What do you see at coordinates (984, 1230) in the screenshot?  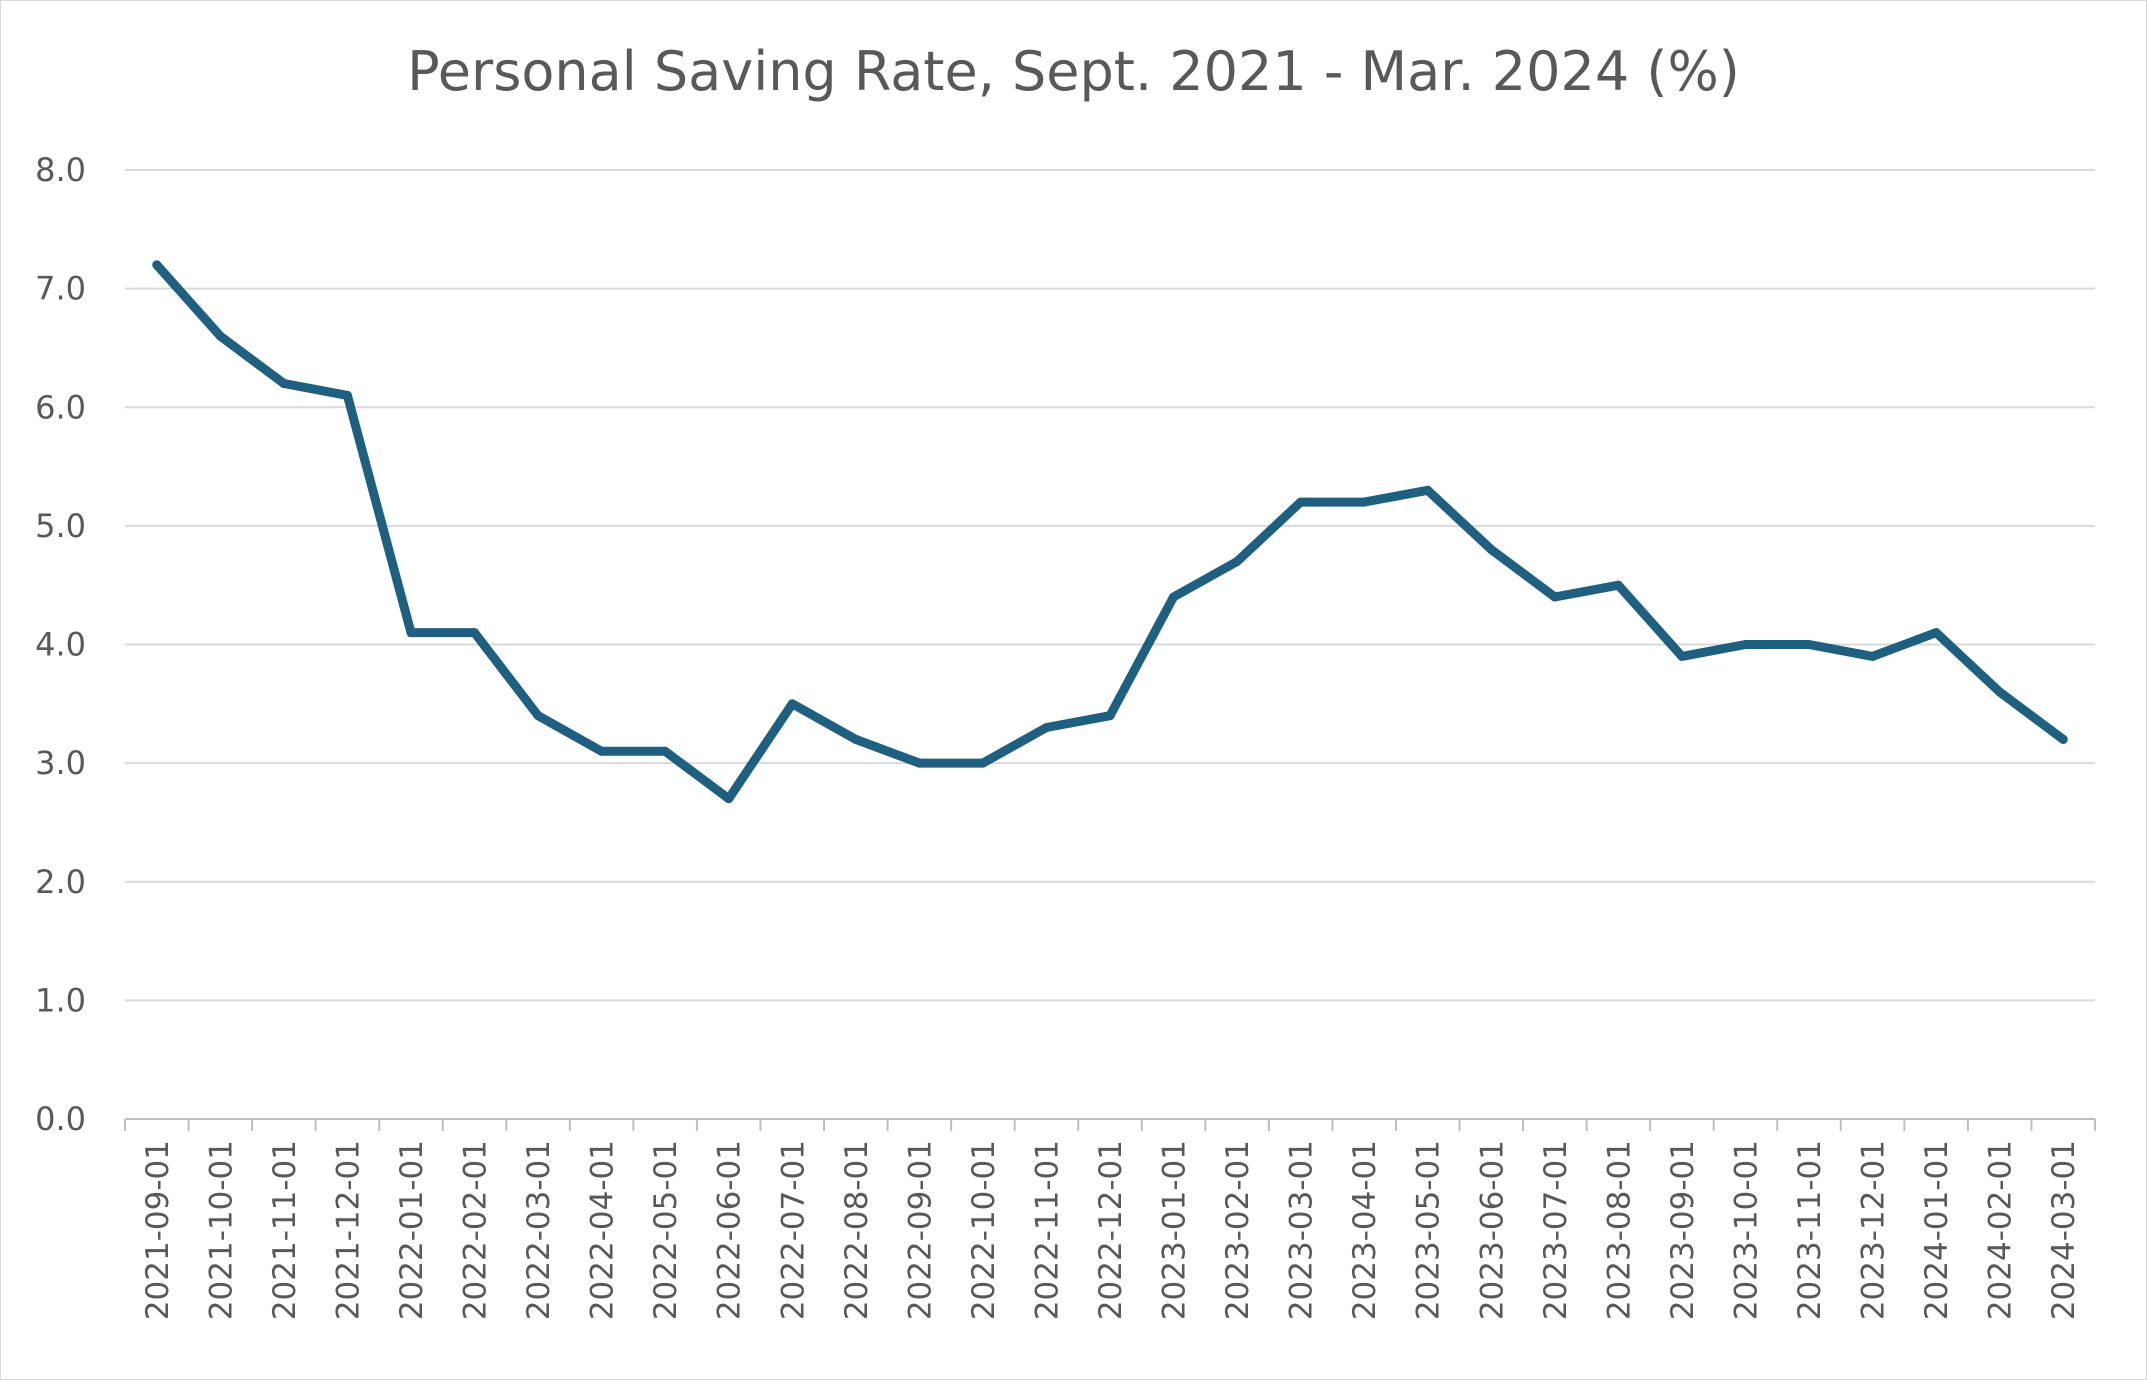 I see `x-tick-label: 2022-10-01` at bounding box center [984, 1230].